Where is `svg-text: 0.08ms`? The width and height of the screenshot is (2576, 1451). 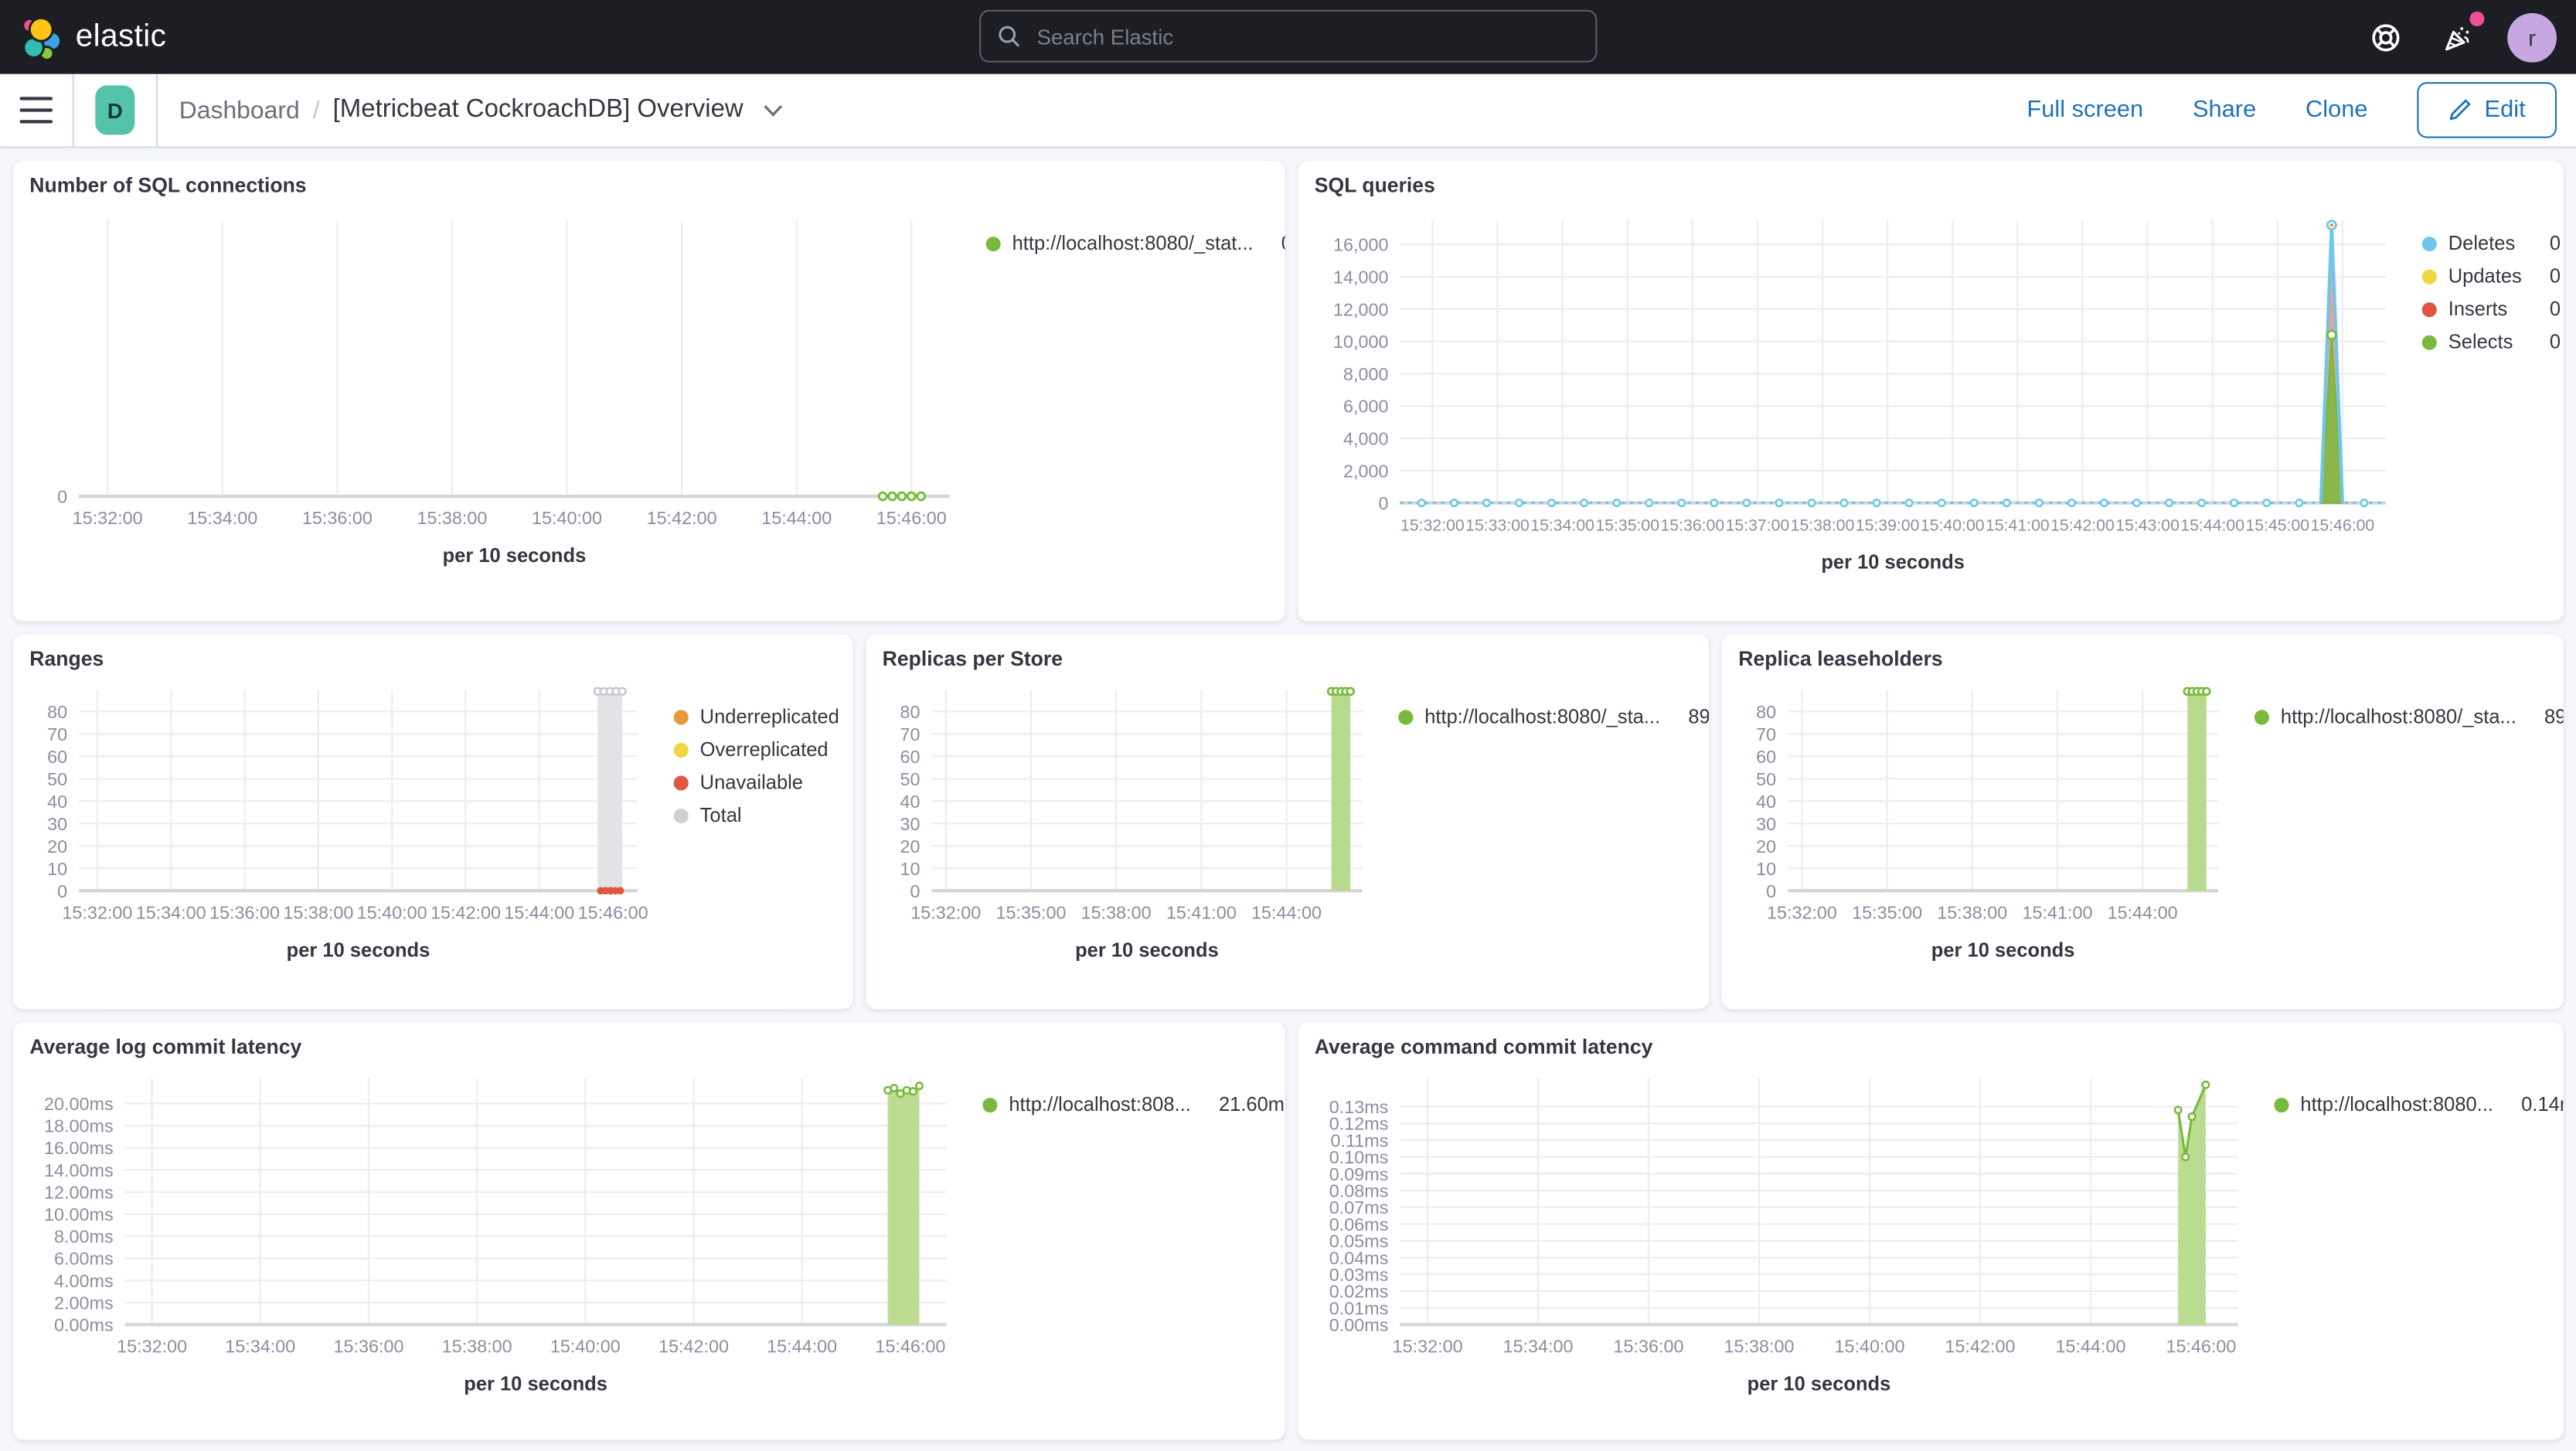 svg-text: 0.08ms is located at coordinates (1359, 1191).